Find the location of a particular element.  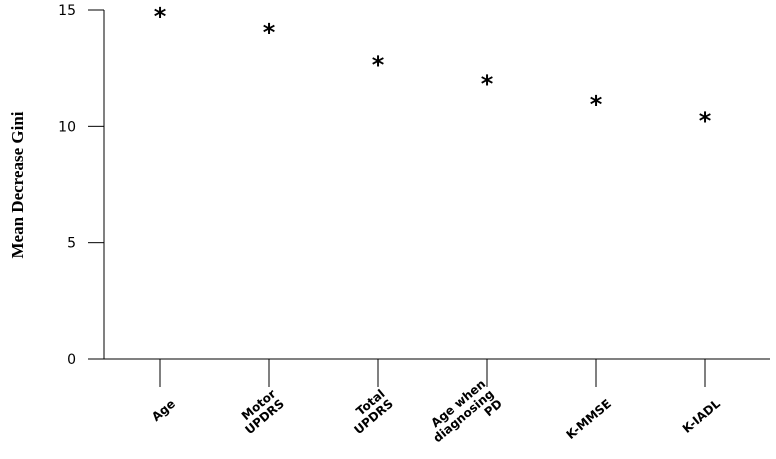

y-tick-label: 15 is located at coordinates (67, 11).